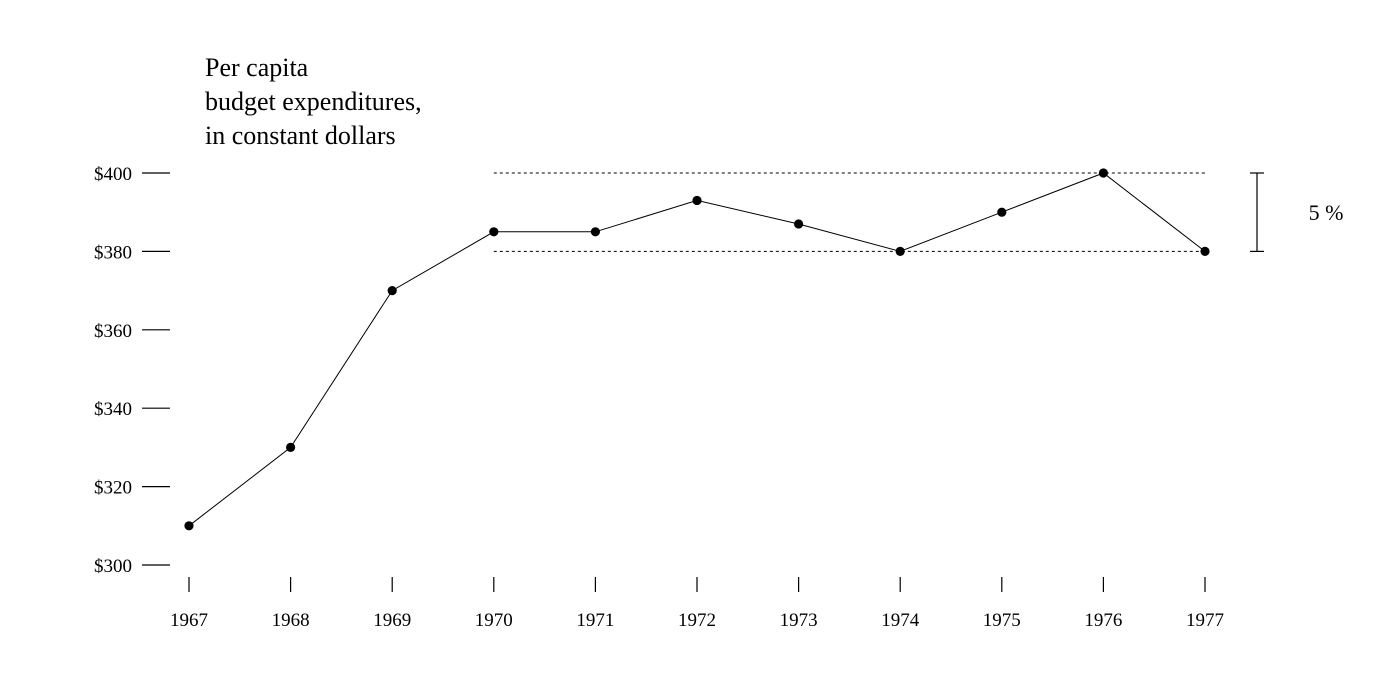 The width and height of the screenshot is (1396, 677). What do you see at coordinates (849, 212) in the screenshot?
I see `reference-lines` at bounding box center [849, 212].